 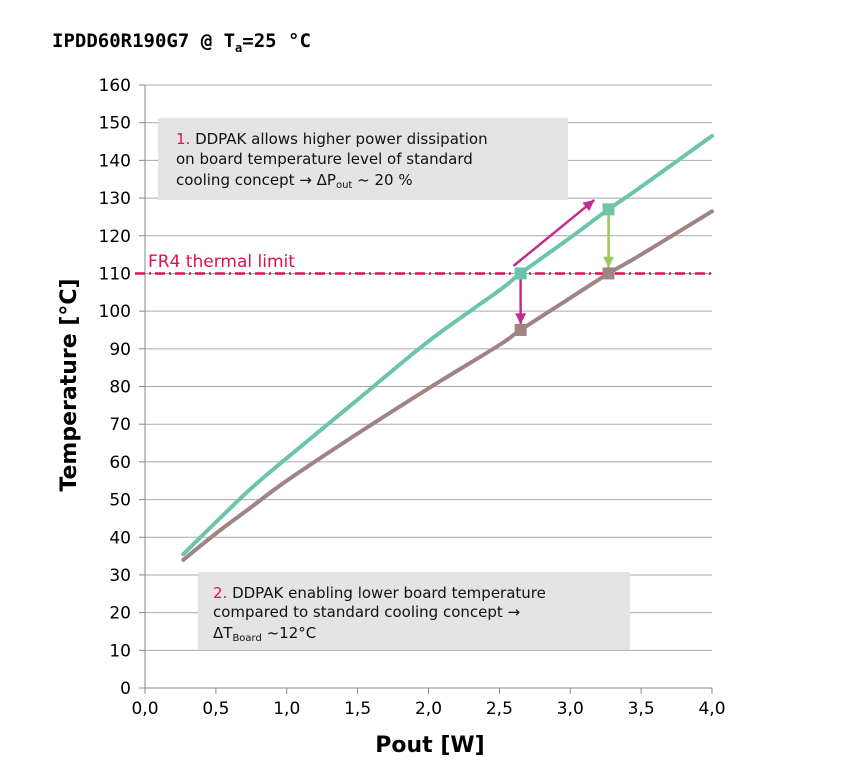 I want to click on y-tick-label: 90, so click(x=120, y=350).